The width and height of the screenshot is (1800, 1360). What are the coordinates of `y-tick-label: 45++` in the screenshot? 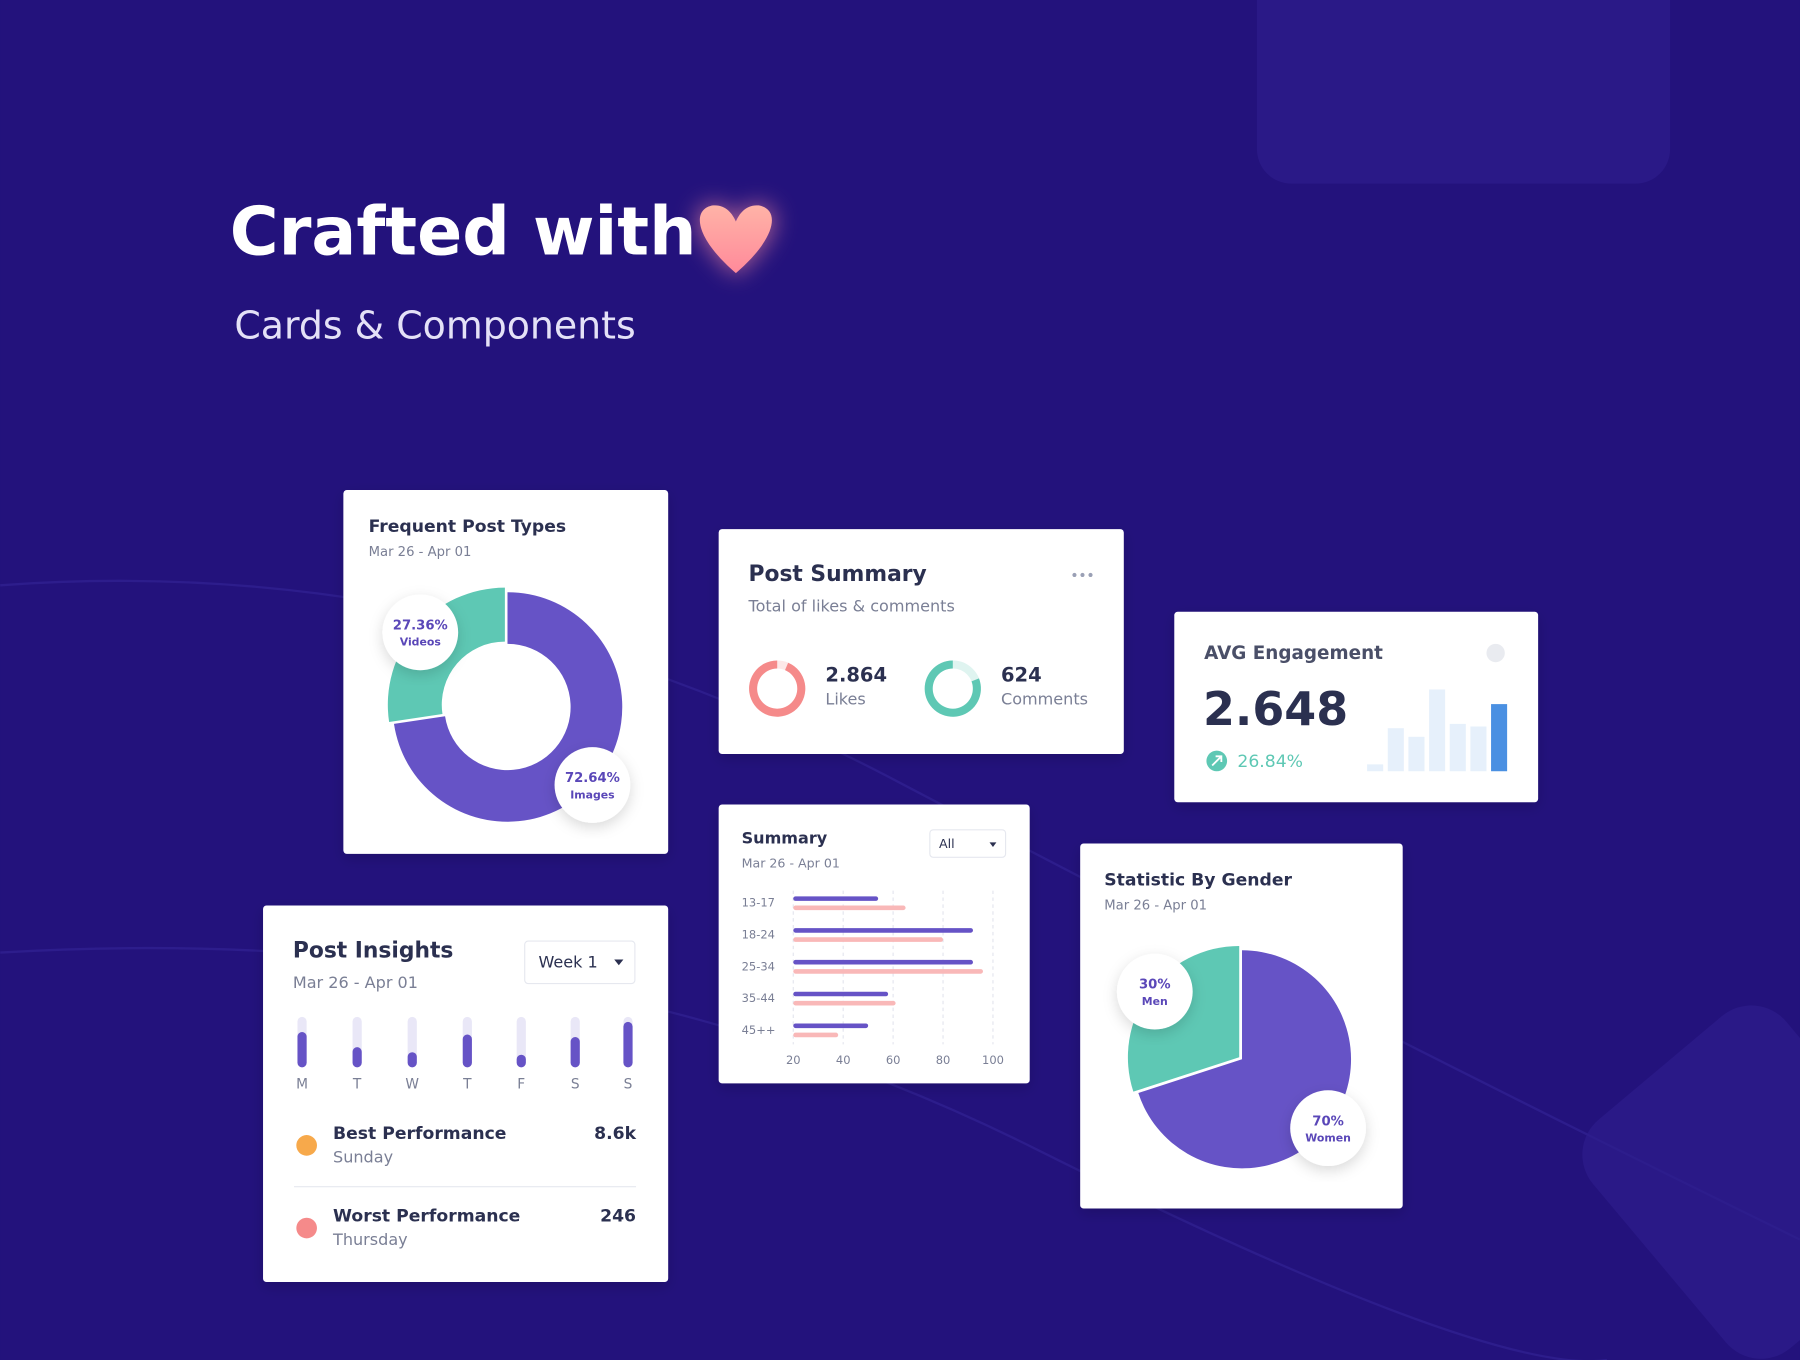 It's located at (759, 1030).